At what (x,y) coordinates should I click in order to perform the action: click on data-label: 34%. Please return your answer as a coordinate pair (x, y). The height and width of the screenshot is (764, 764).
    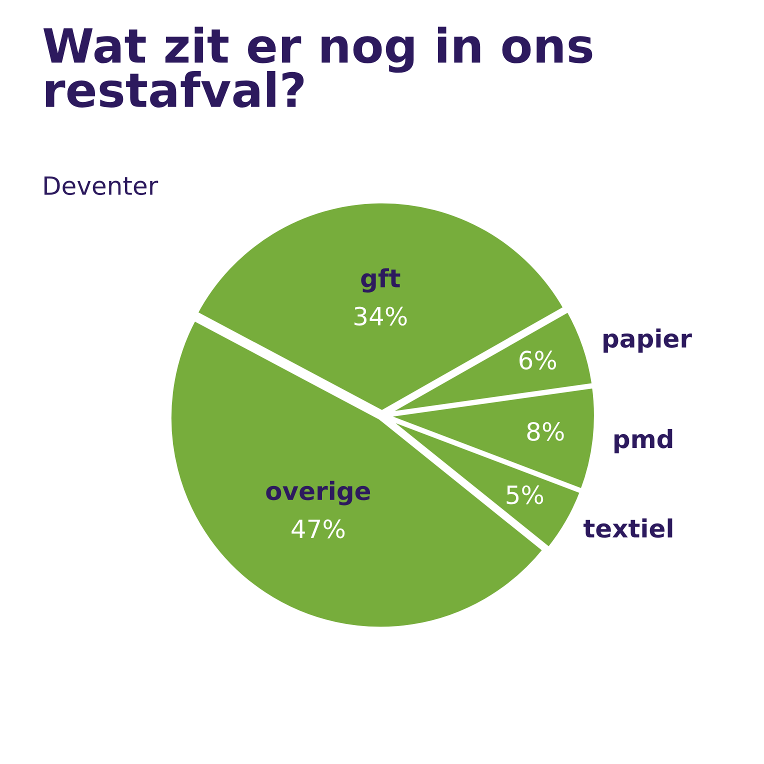
    Looking at the image, I should click on (380, 316).